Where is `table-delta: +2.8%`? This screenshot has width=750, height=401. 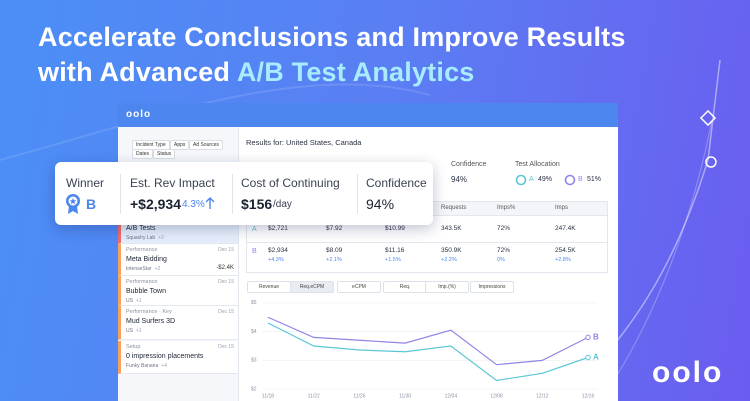
table-delta: +2.8% is located at coordinates (563, 260).